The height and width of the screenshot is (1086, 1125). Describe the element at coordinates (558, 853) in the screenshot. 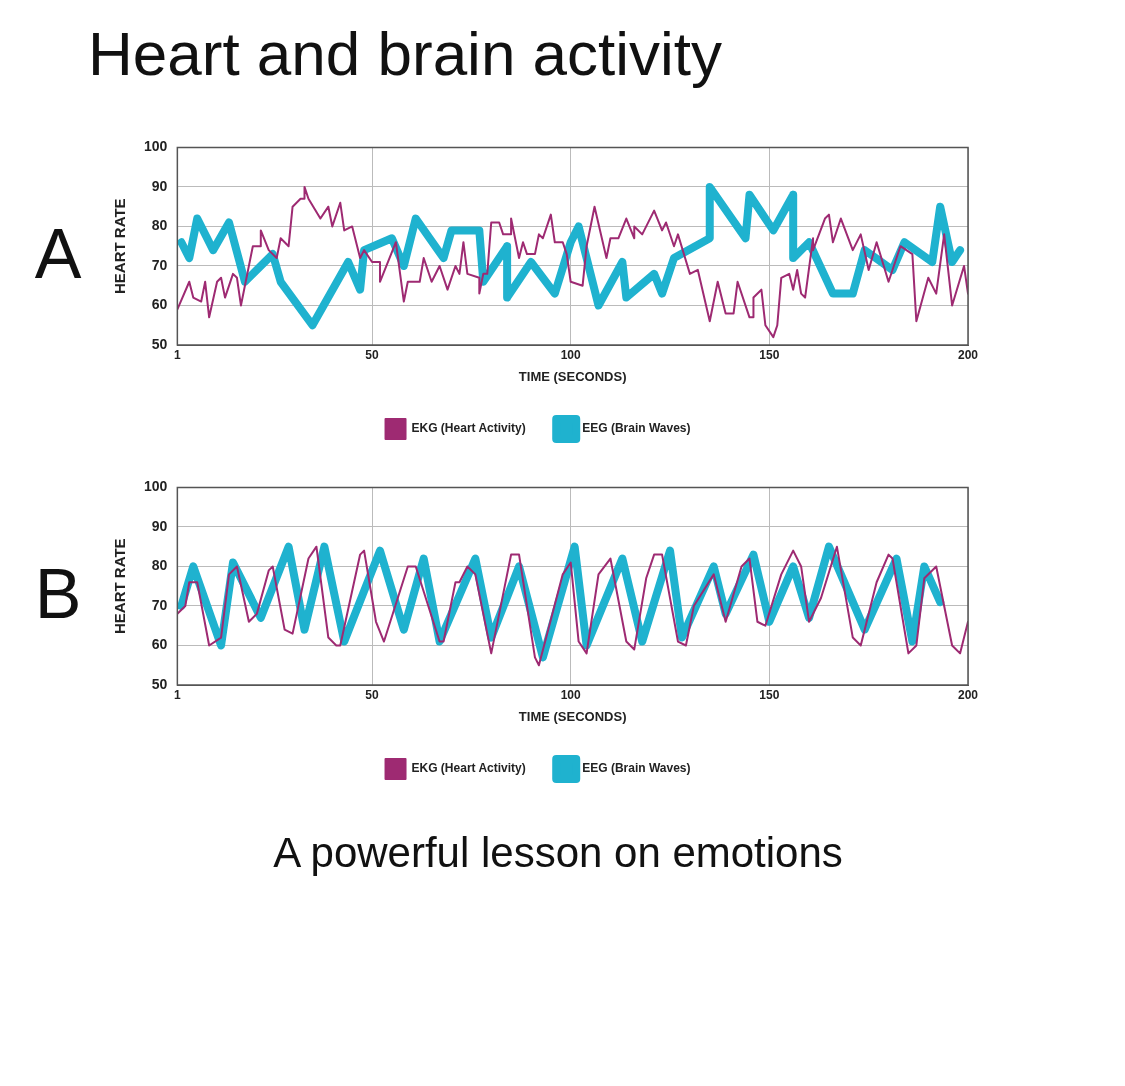

I see `text: A powerful lesson on emotions` at that location.